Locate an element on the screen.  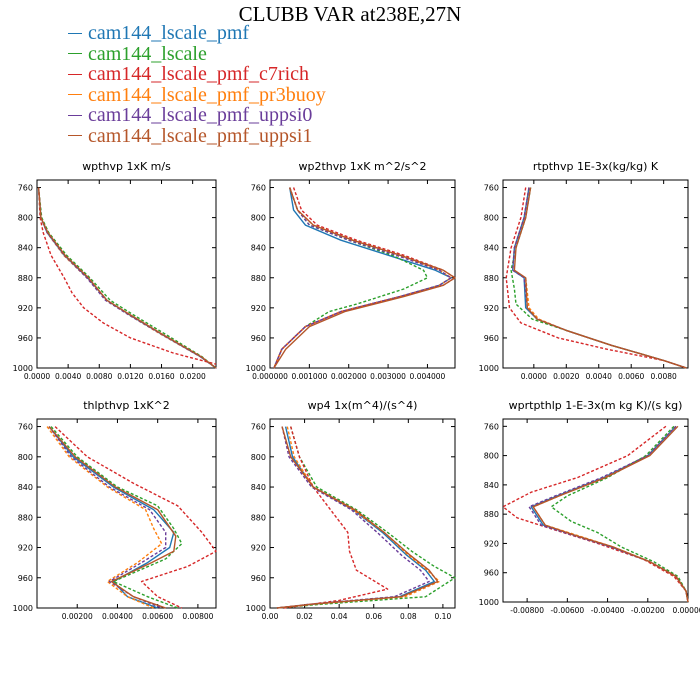
legend-label: cam144_lscale_pmf_uppsi0 is located at coordinates (200, 115).